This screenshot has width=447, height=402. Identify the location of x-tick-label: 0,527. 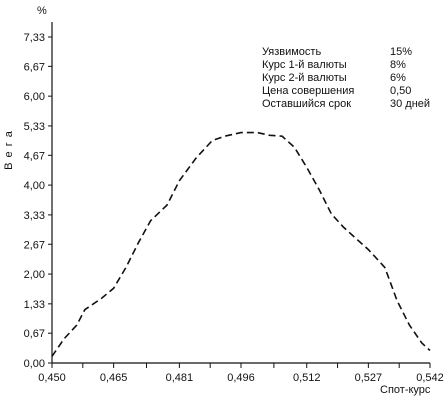
(369, 378).